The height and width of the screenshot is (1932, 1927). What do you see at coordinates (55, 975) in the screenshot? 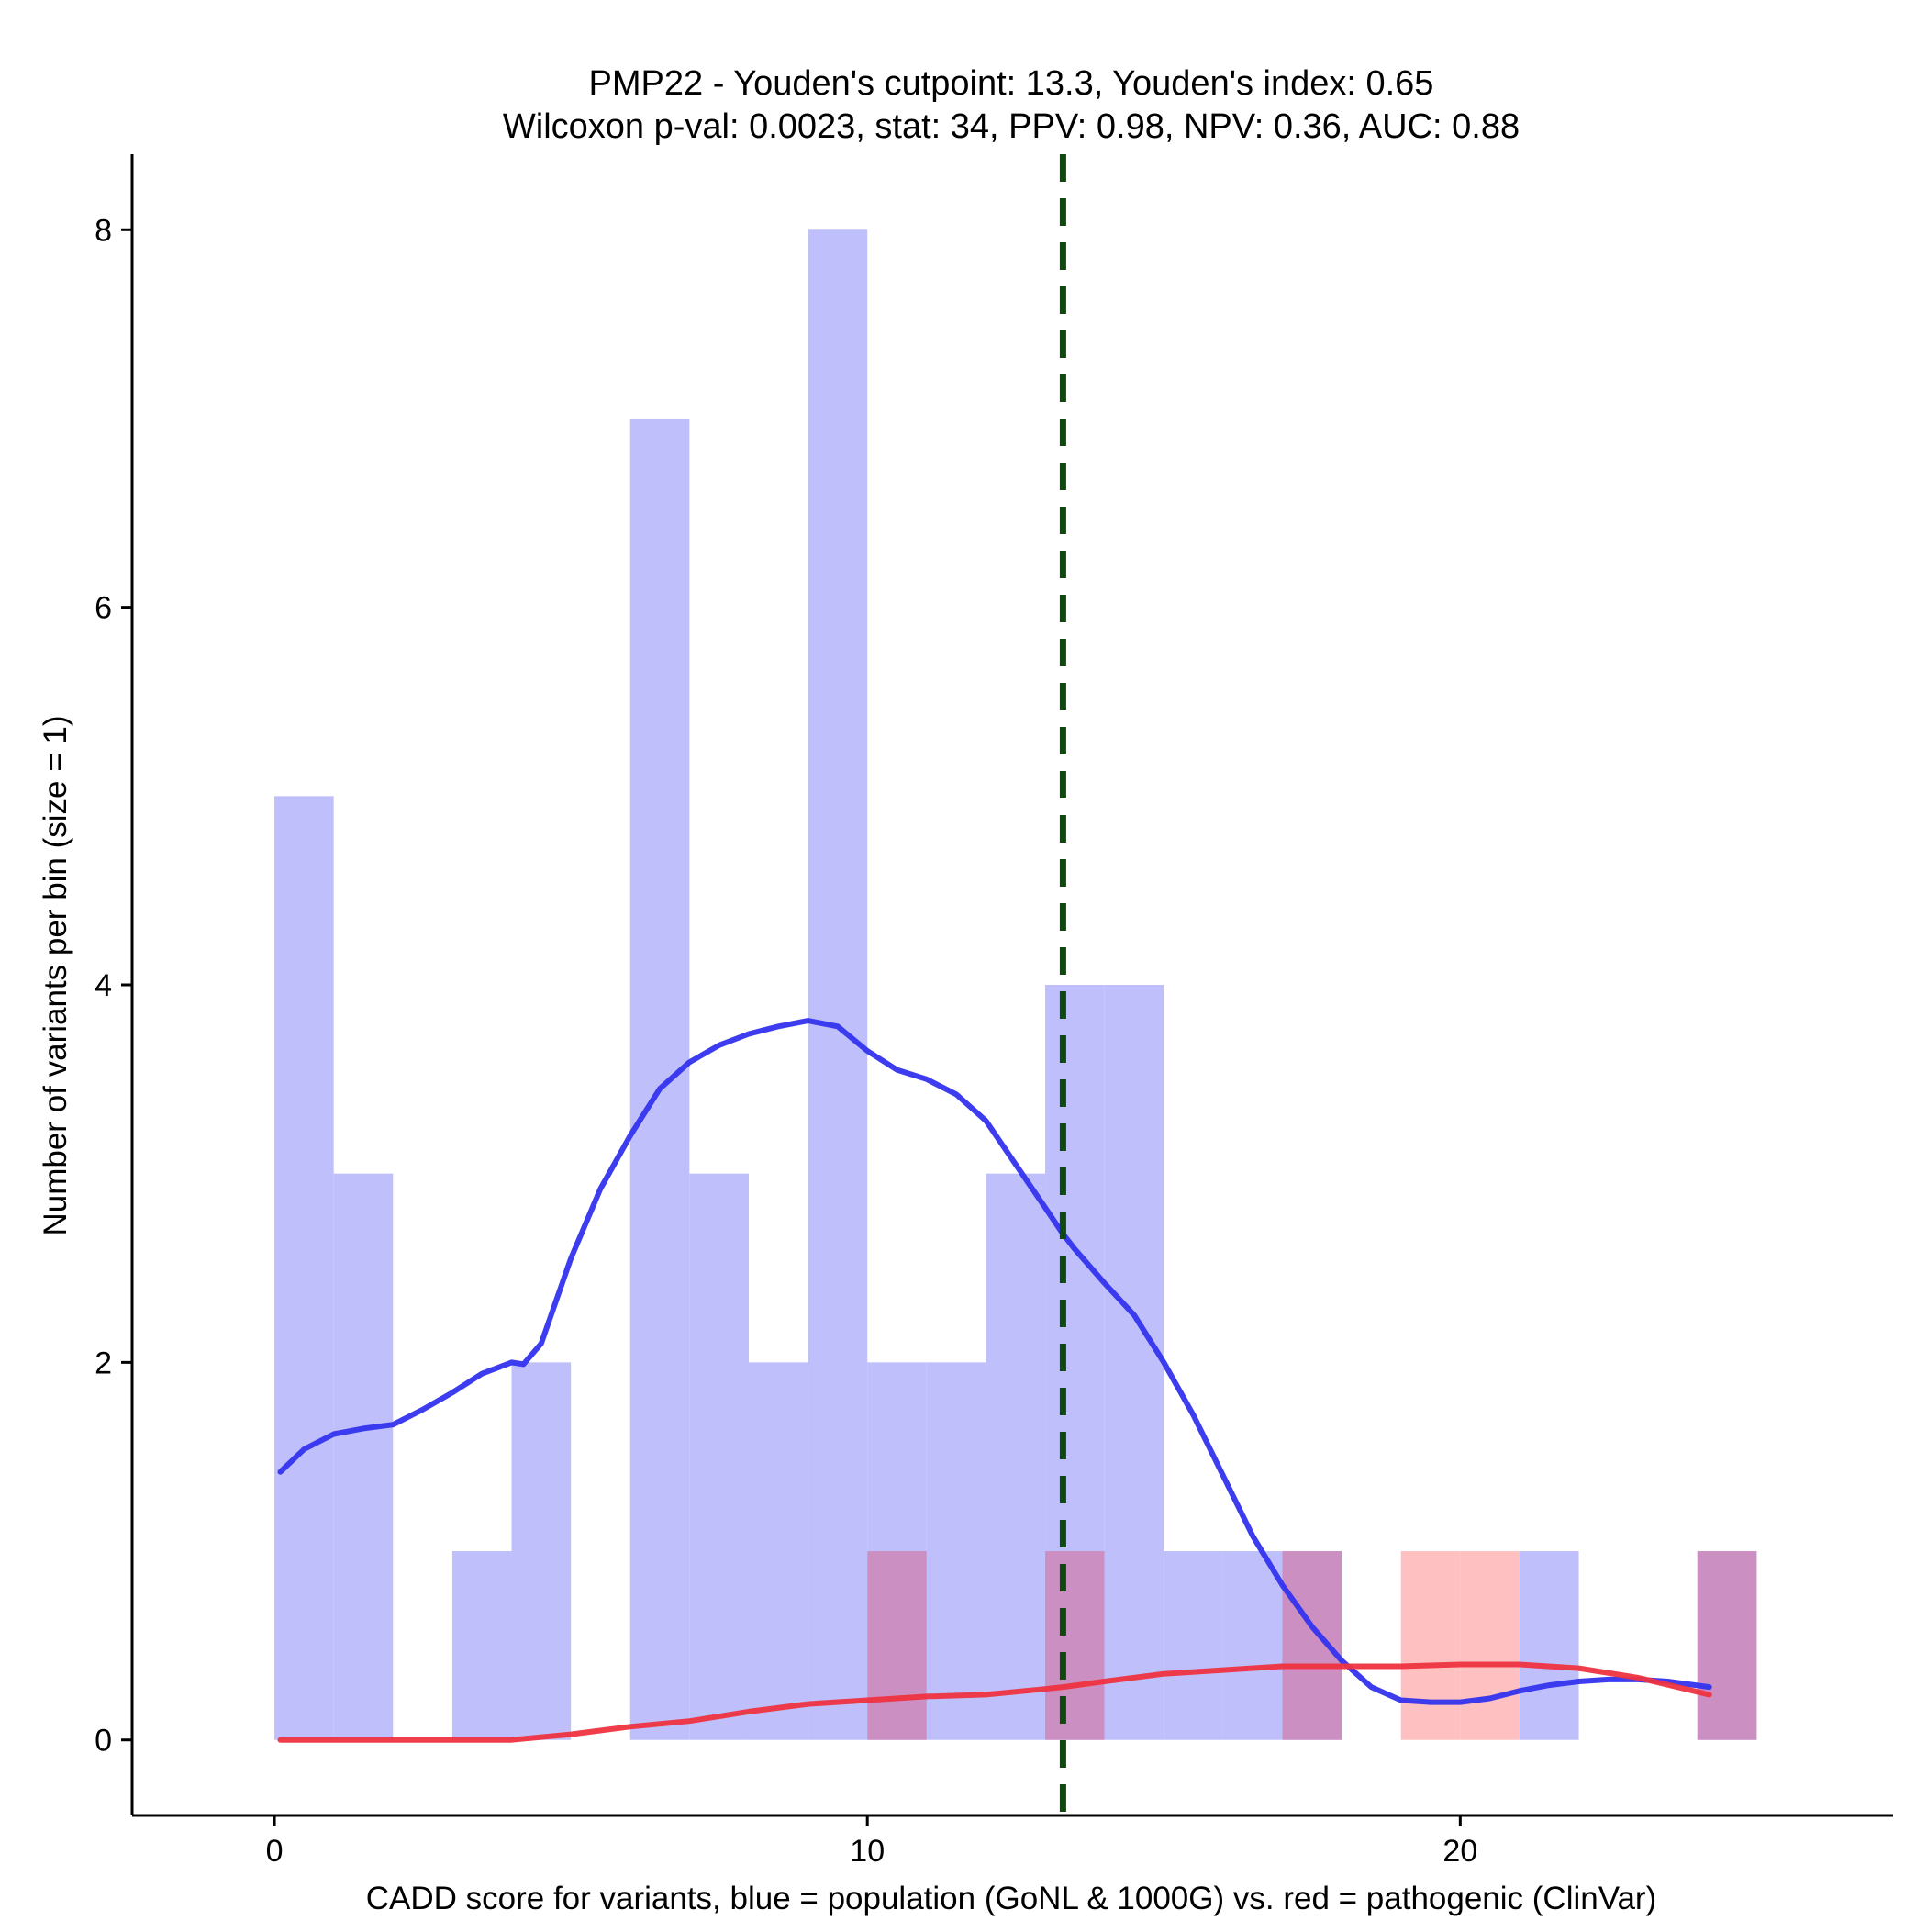
I see `y-axis-label: Number of variants per bin (size = 1)` at bounding box center [55, 975].